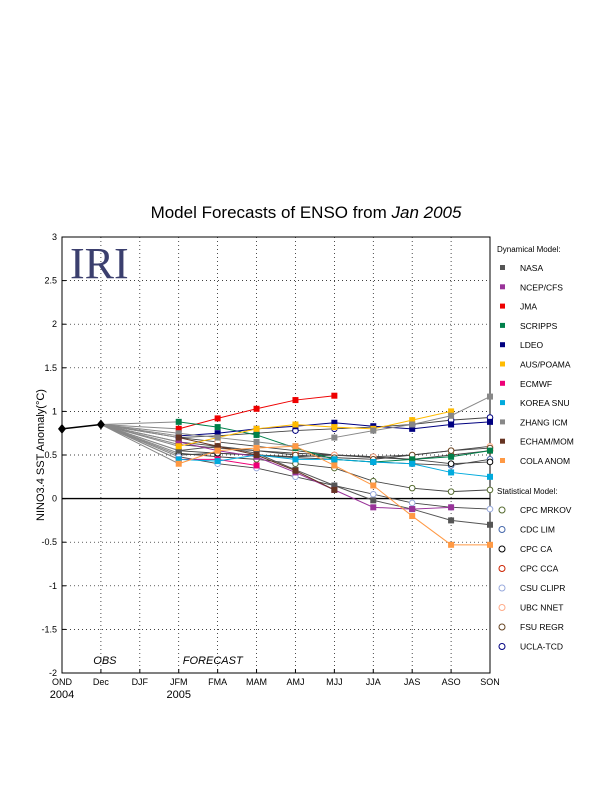 The width and height of the screenshot is (612, 792). What do you see at coordinates (53, 586) in the screenshot?
I see `y-tick-label: -1` at bounding box center [53, 586].